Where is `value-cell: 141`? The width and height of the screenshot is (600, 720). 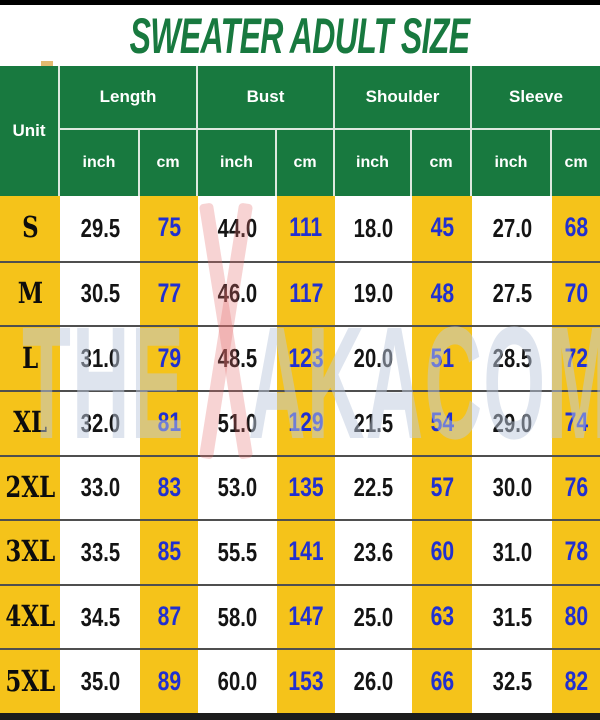 value-cell: 141 is located at coordinates (306, 551).